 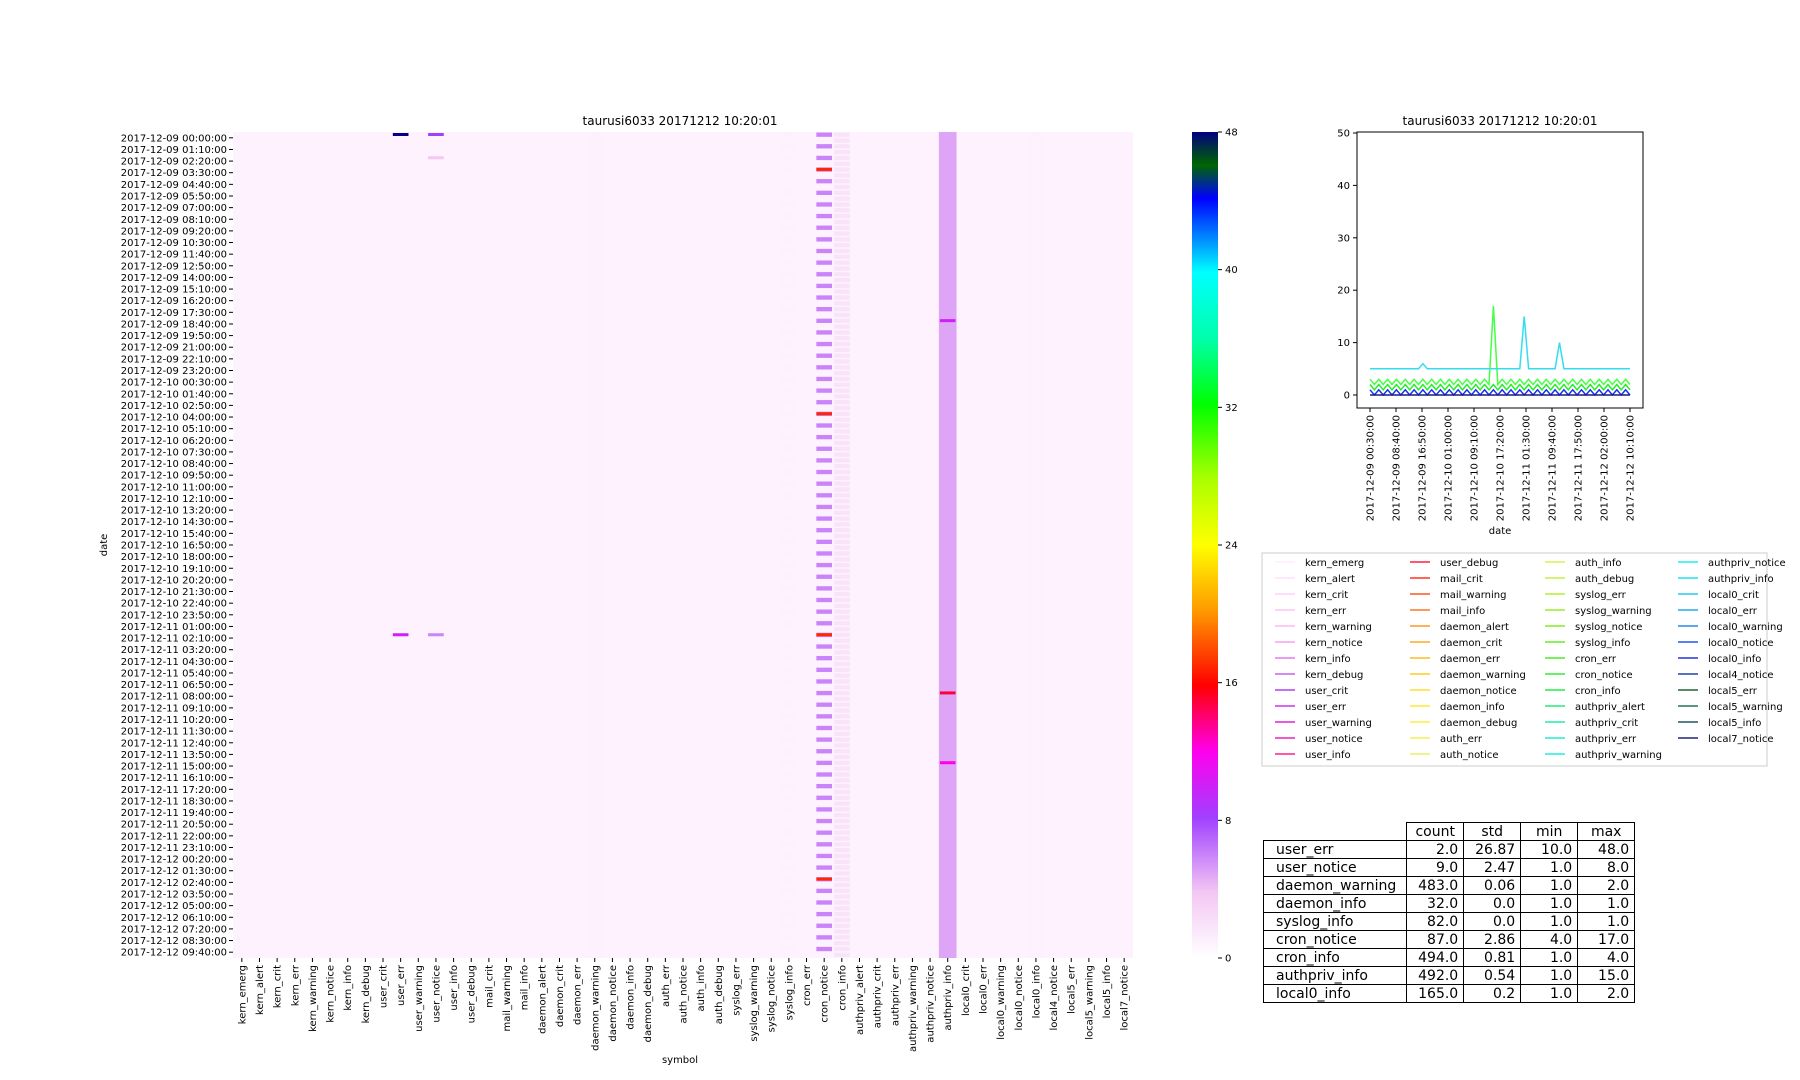 I want to click on heatmap-x-tick-label: mail_info, so click(x=525, y=987).